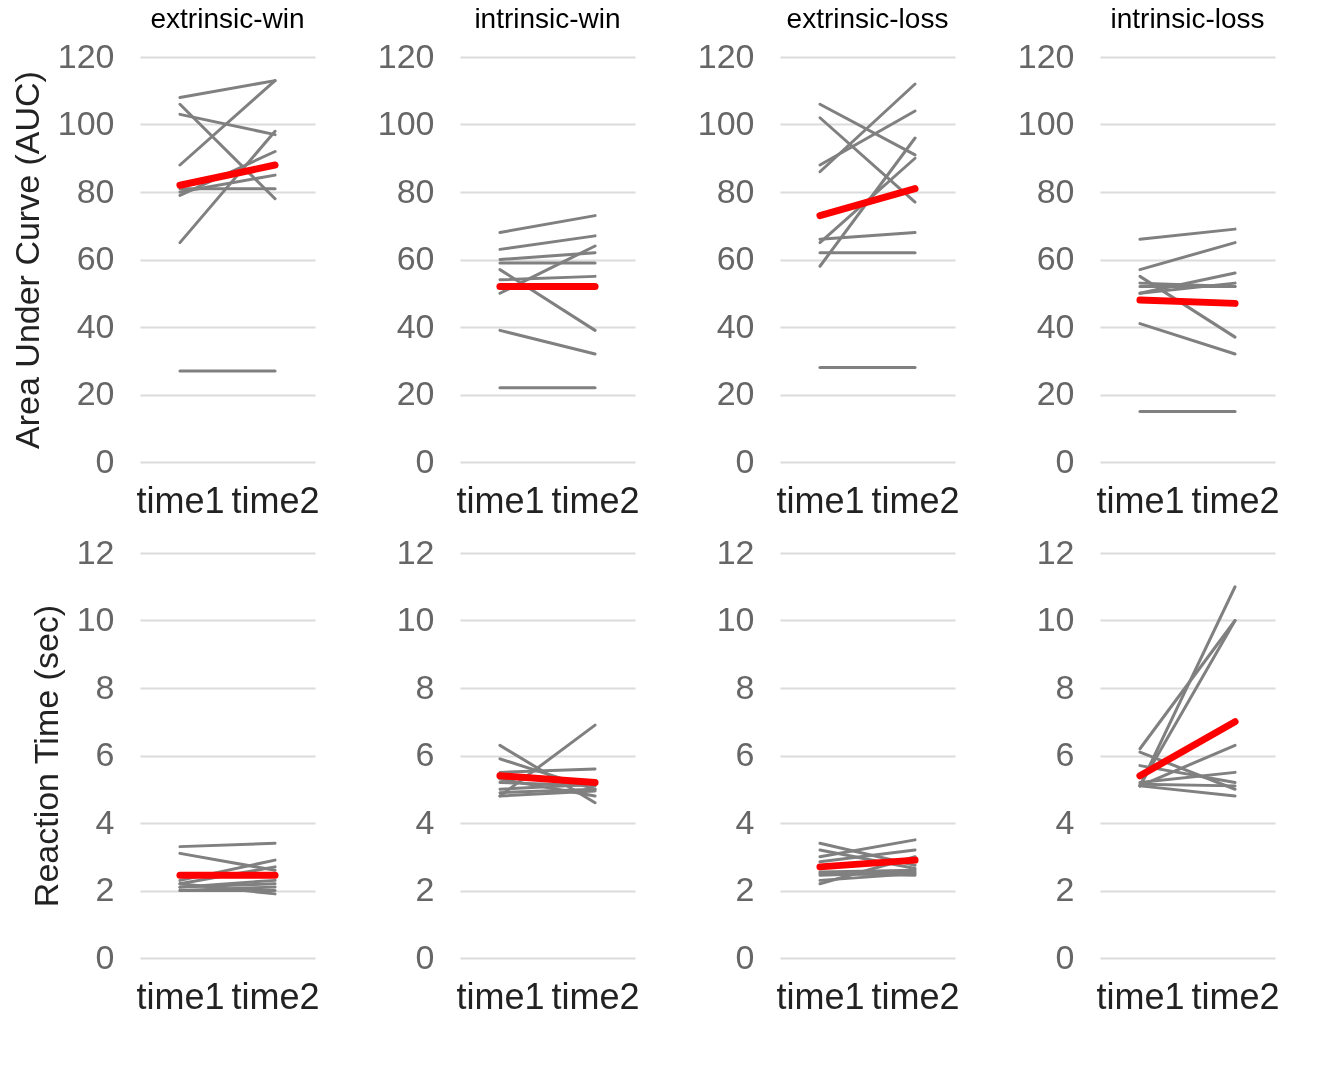 This screenshot has height=1075, width=1343. Describe the element at coordinates (867, 18) in the screenshot. I see `chart-title: extrinsic-loss` at that location.